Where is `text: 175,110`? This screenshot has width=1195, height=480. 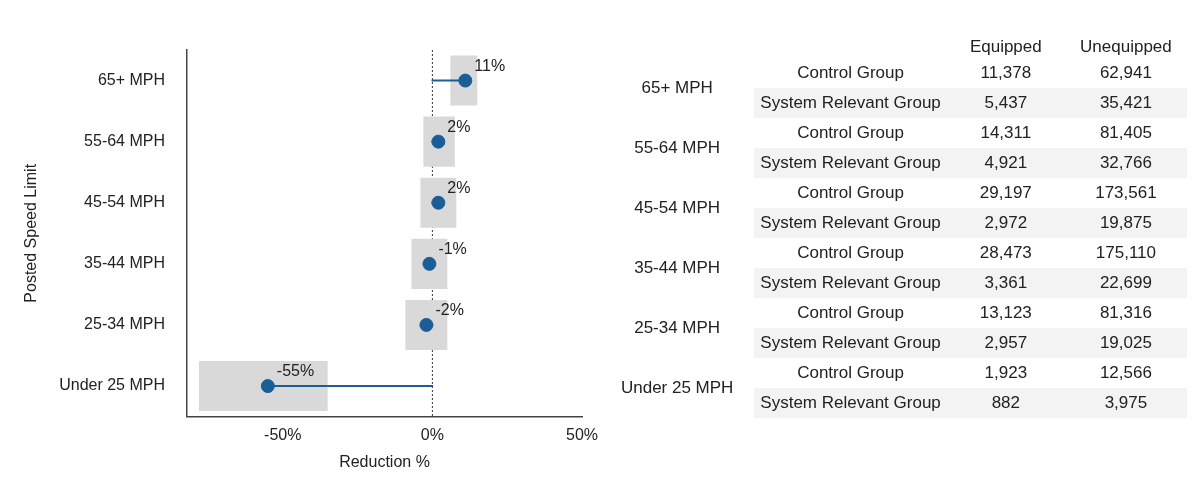 text: 175,110 is located at coordinates (1126, 252).